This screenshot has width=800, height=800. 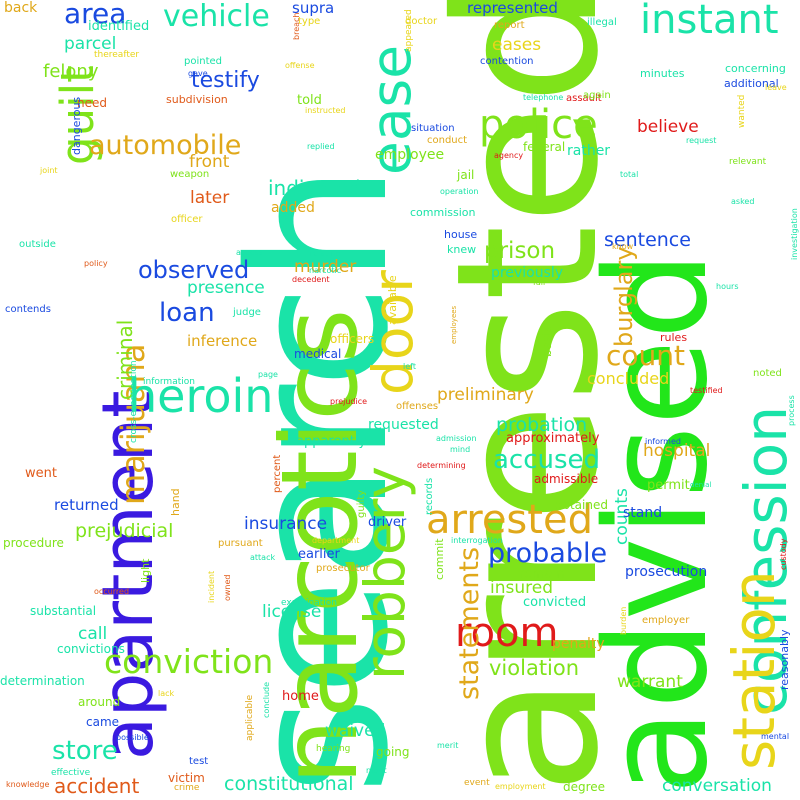 What do you see at coordinates (393, 752) in the screenshot?
I see `cloud-word: going` at bounding box center [393, 752].